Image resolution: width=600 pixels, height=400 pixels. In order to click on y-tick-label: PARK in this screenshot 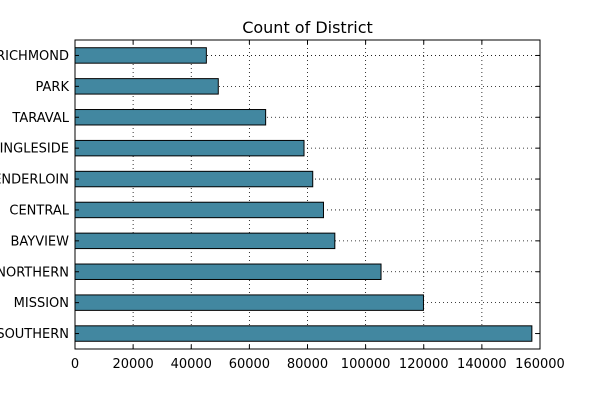, I will do `click(53, 87)`.